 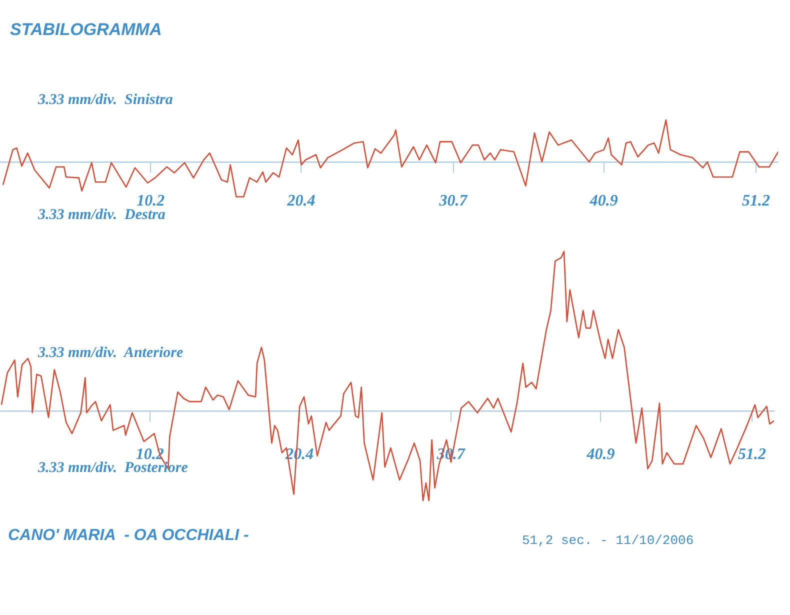 I want to click on annotation: 3.33 mm/div. Posteriore, so click(x=113, y=468).